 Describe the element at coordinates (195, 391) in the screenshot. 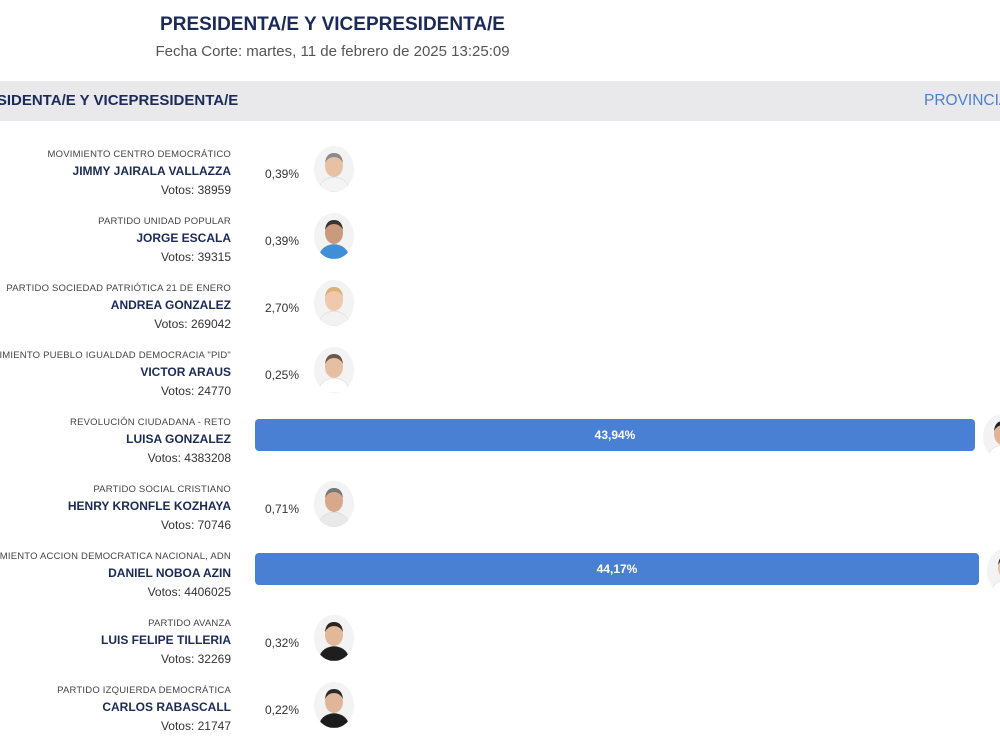

I see `vote-count: Votos: 24770` at that location.